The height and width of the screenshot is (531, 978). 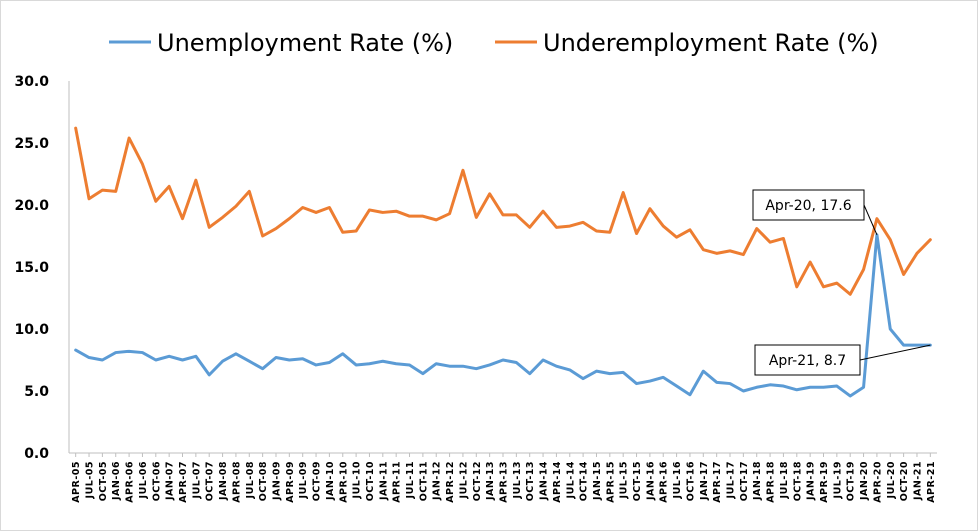 What do you see at coordinates (704, 481) in the screenshot?
I see `x-tick-label: JAN-17` at bounding box center [704, 481].